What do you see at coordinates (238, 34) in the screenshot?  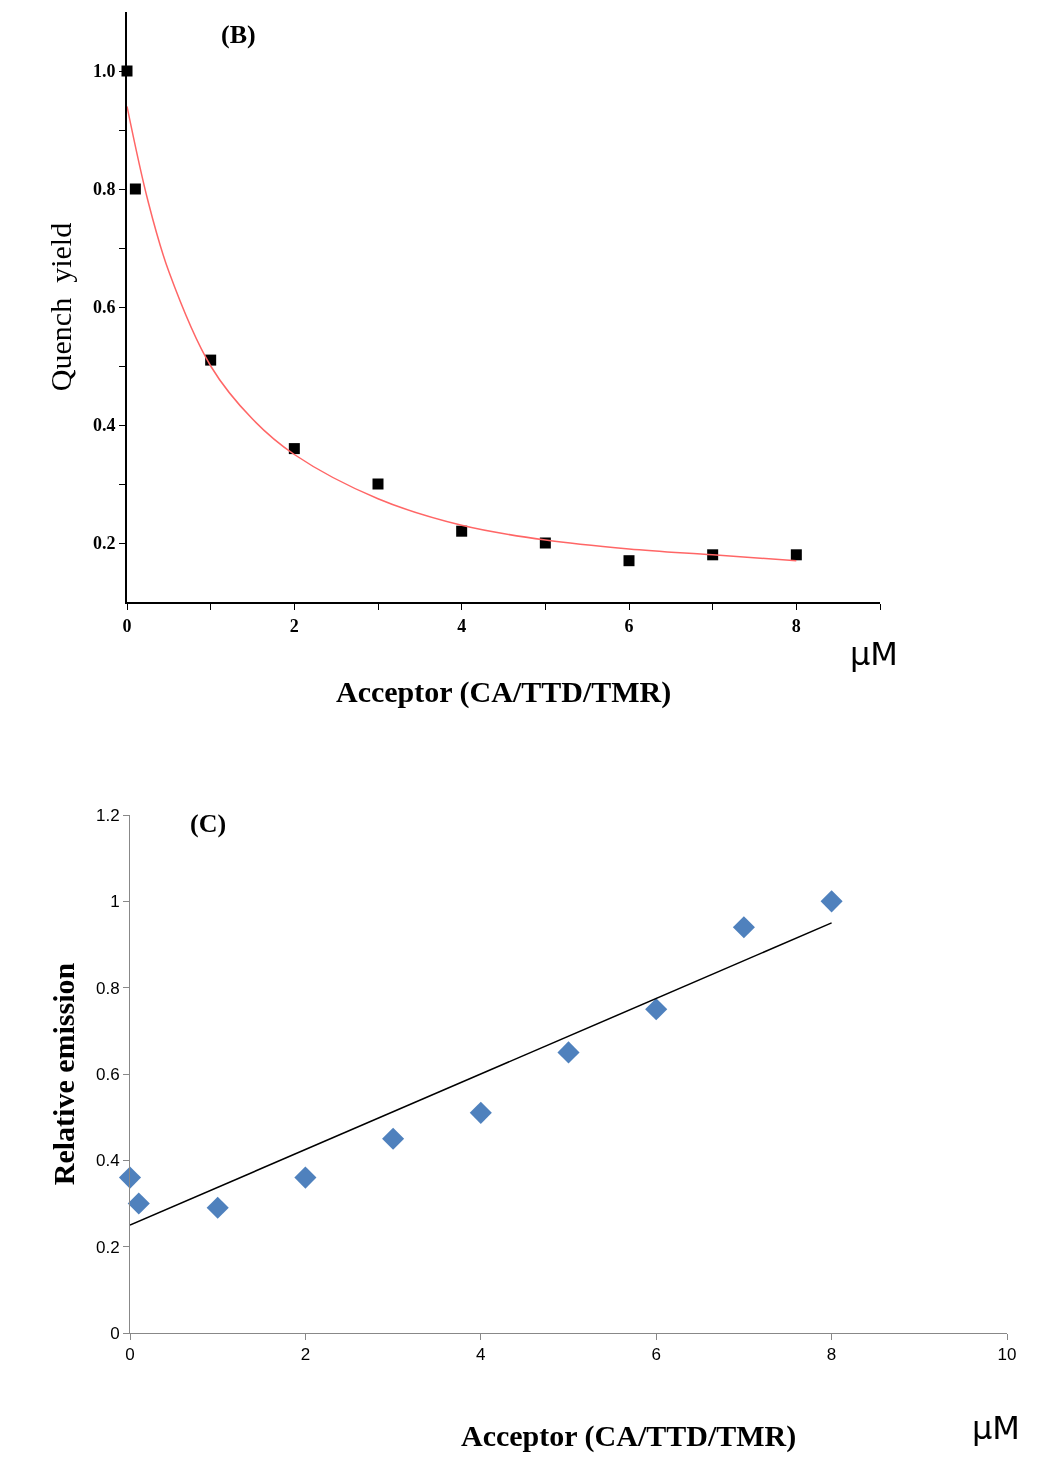 I see `chart-title: (B)` at bounding box center [238, 34].